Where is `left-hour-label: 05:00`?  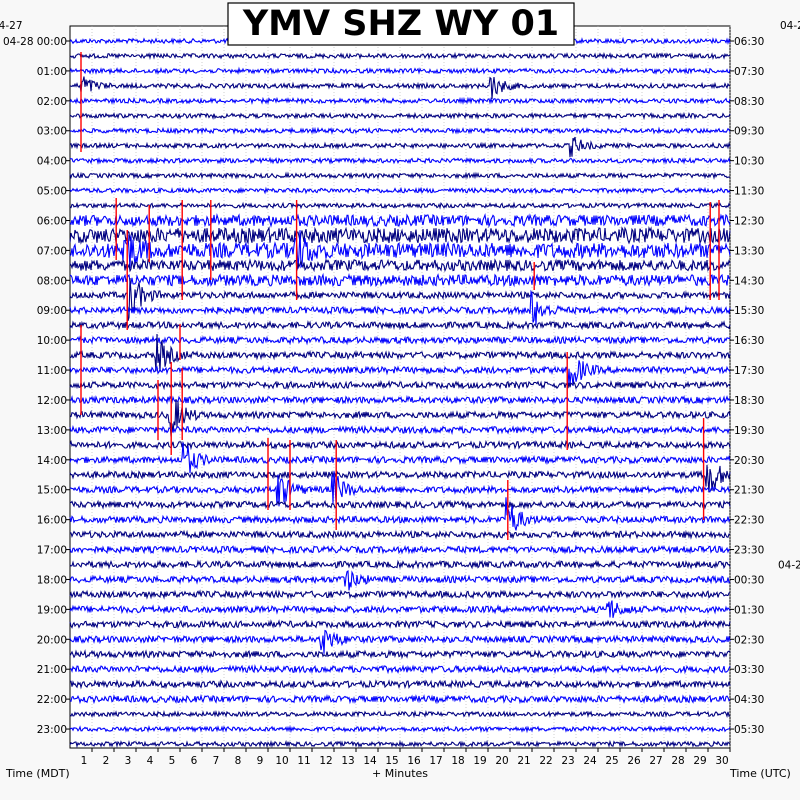 left-hour-label: 05:00 is located at coordinates (52, 192).